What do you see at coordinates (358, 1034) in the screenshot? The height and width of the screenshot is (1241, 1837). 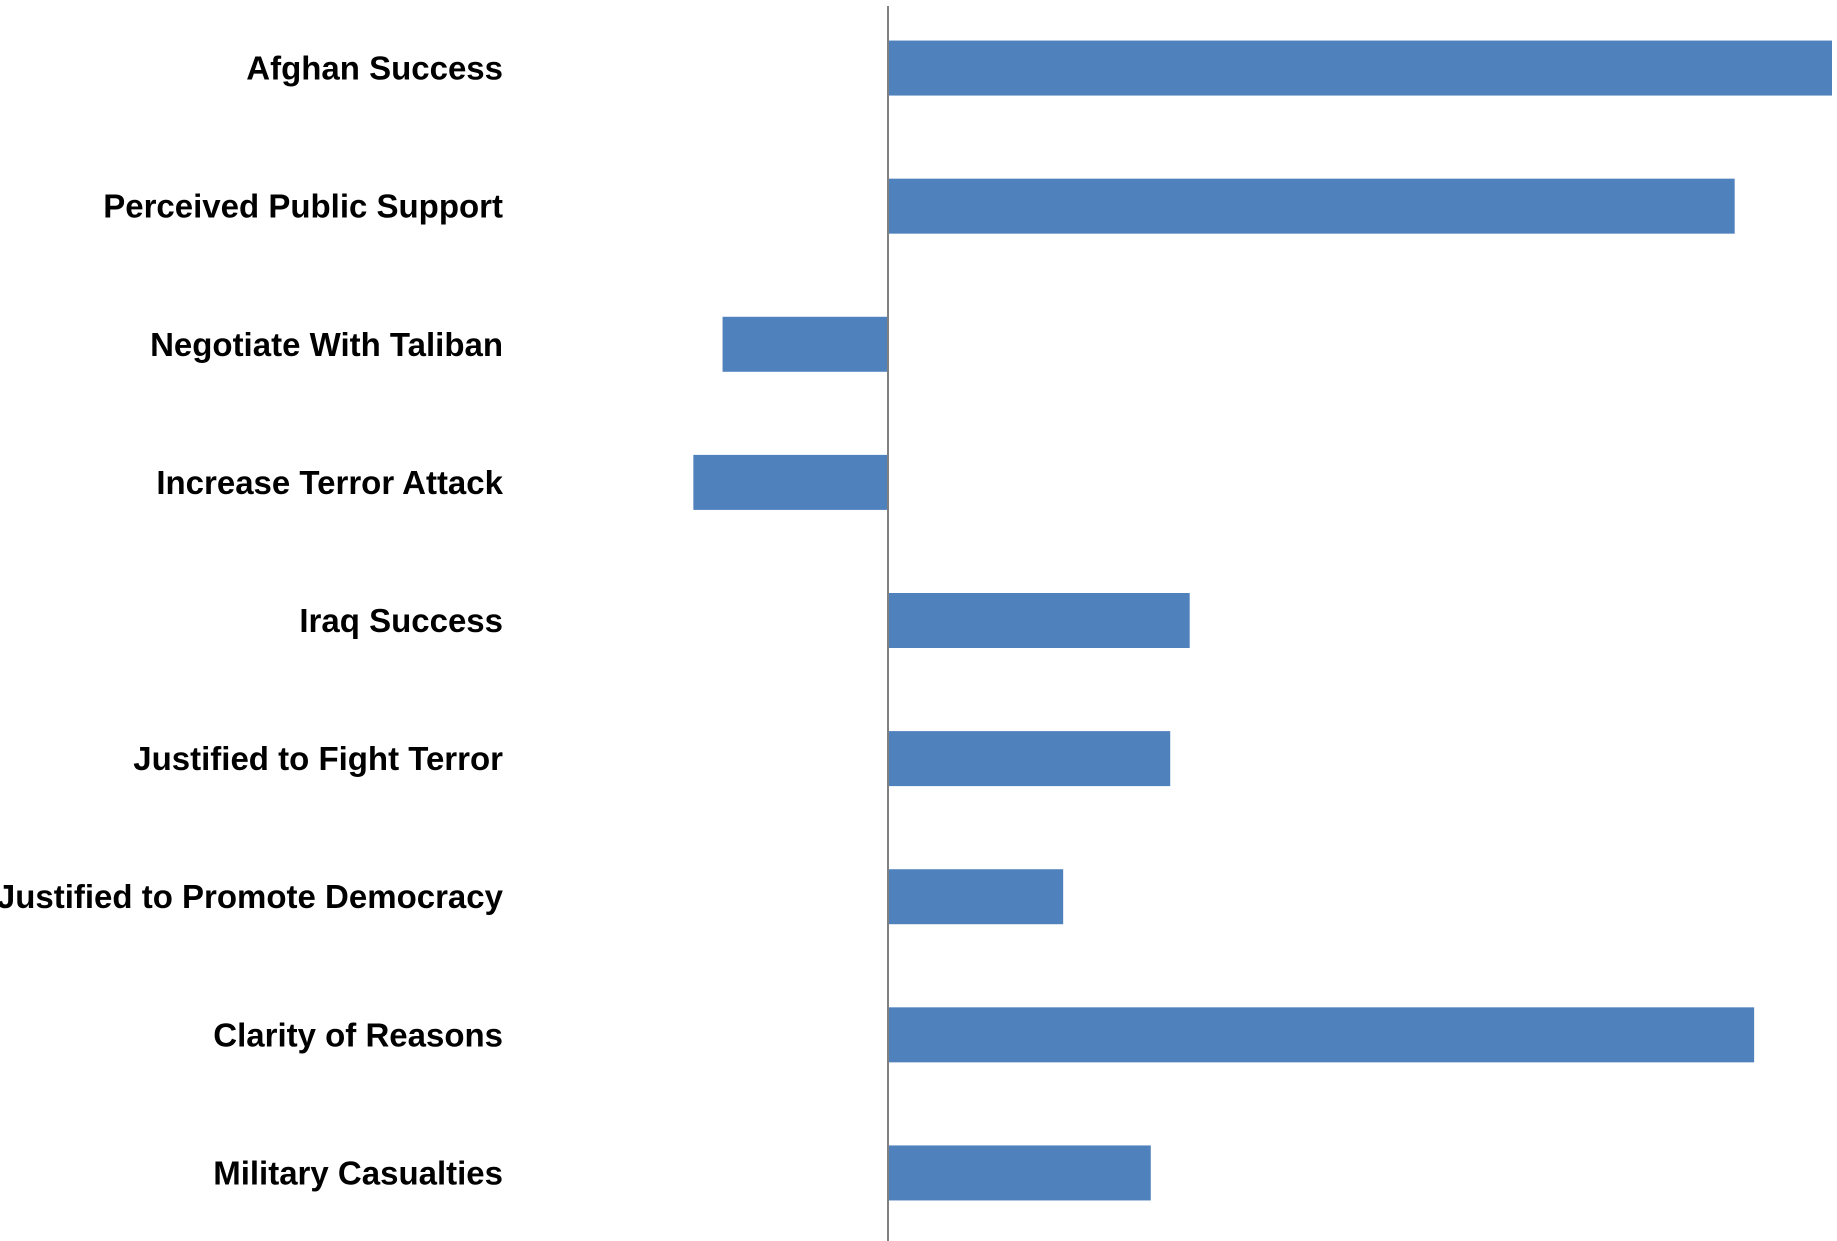 I see `category-label: Clarity of Reasons` at bounding box center [358, 1034].